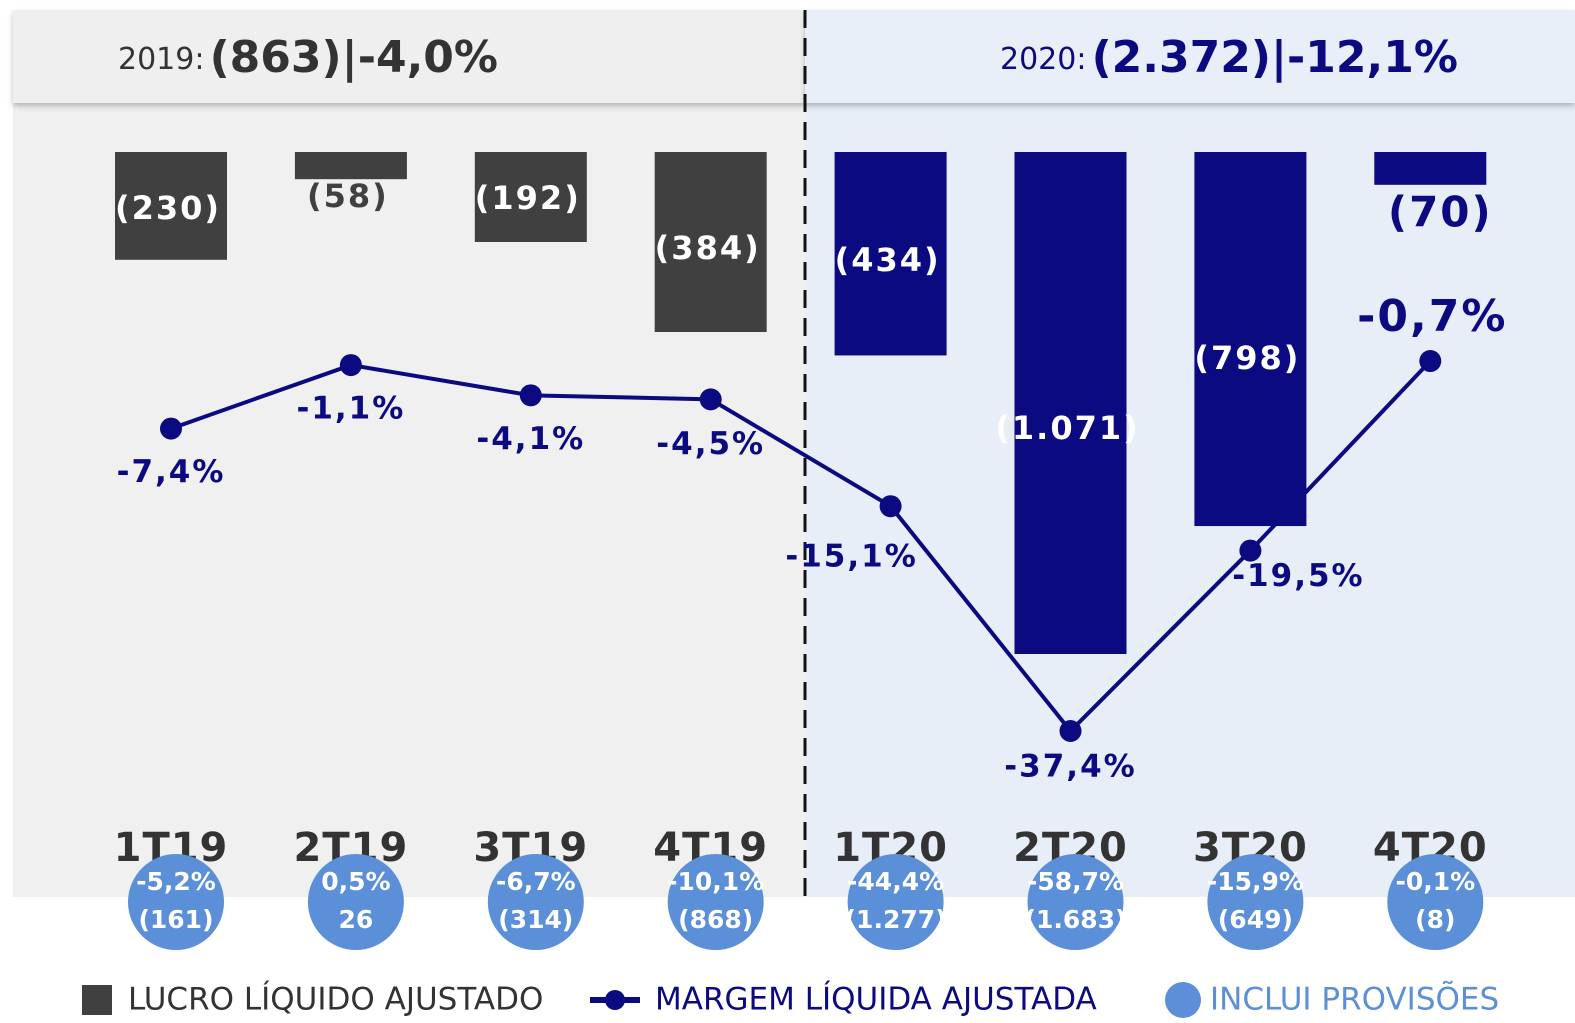 The height and width of the screenshot is (1023, 1575). What do you see at coordinates (276, 57) in the screenshot?
I see `summary-value: (863)` at bounding box center [276, 57].